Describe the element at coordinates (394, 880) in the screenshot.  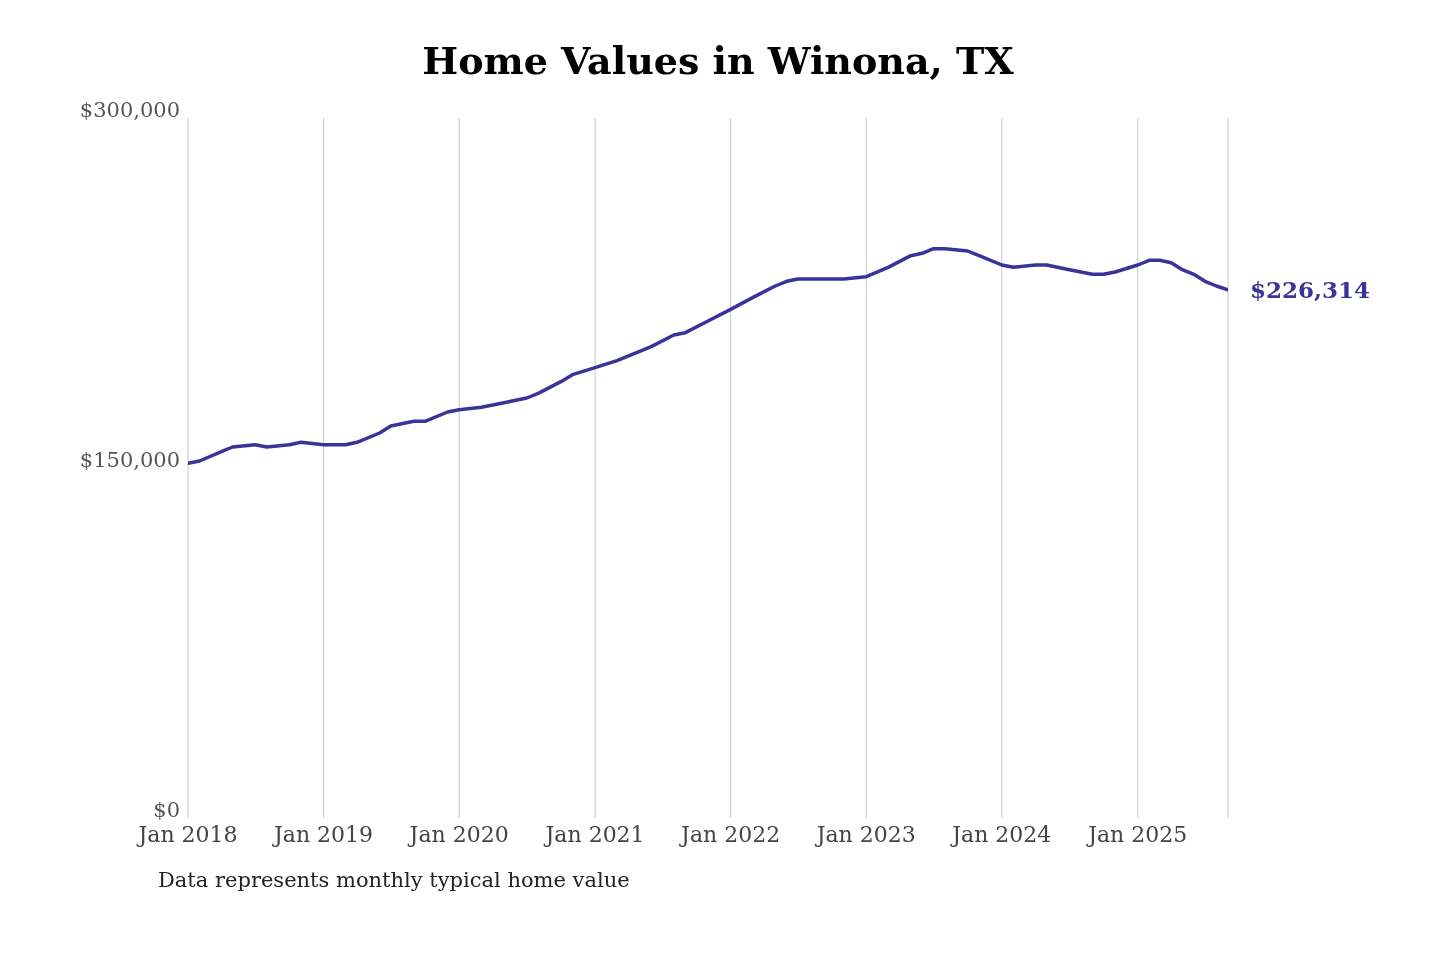
I see `text: Data represents monthly typical home value` at that location.